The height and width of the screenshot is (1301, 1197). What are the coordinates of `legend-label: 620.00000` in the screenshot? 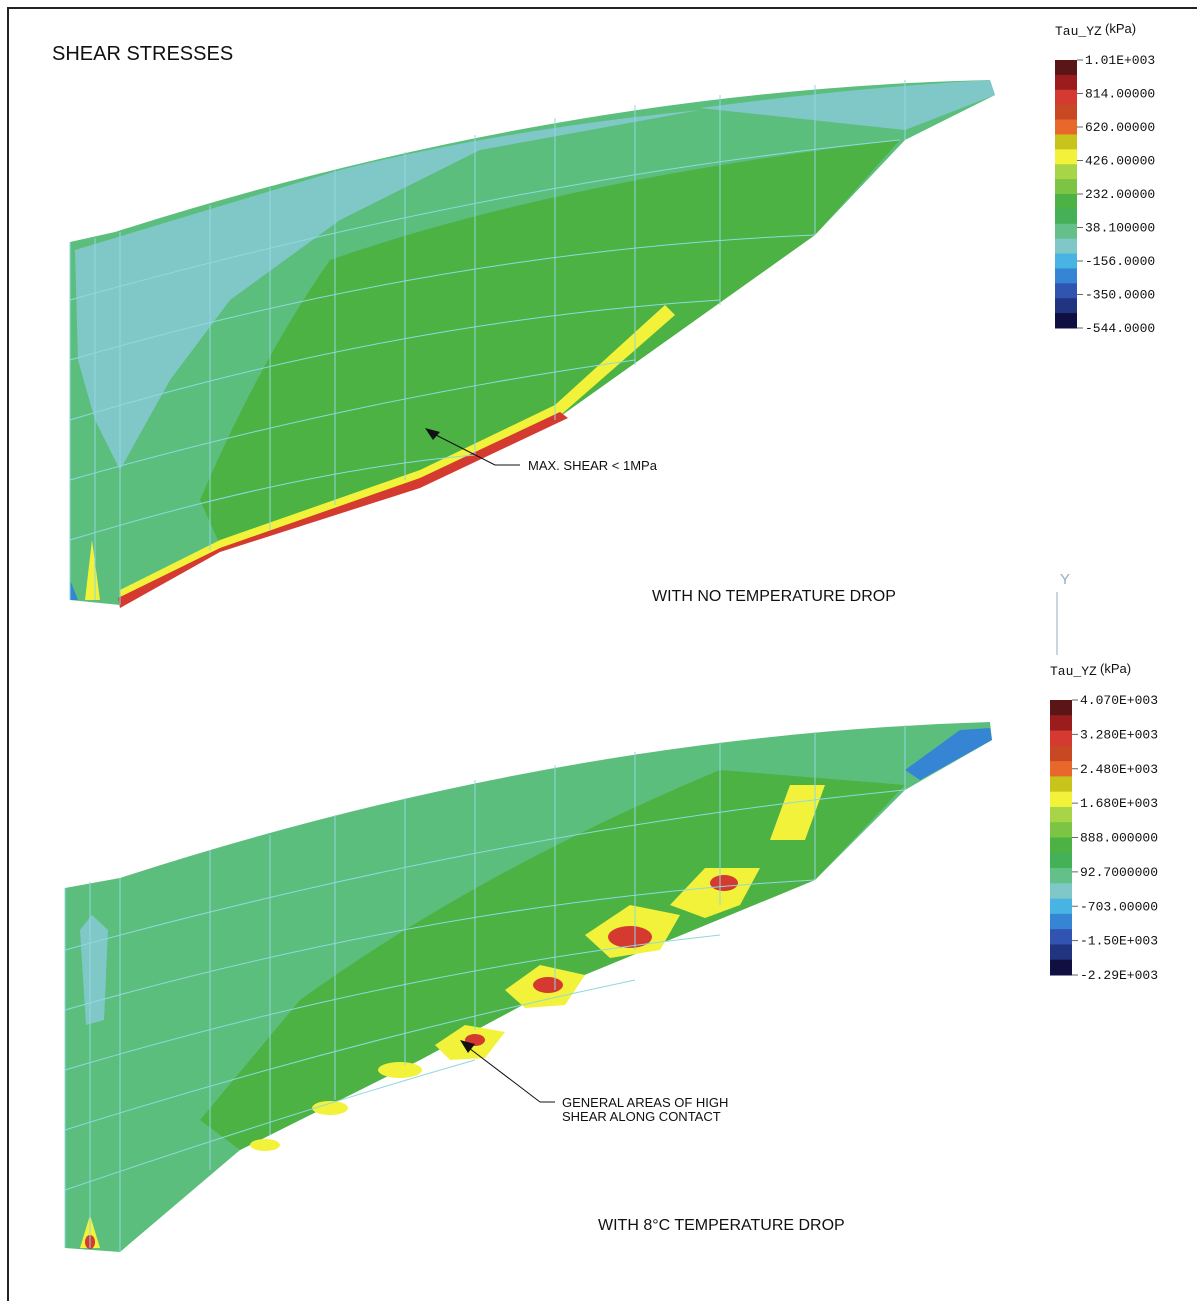 It's located at (1120, 127).